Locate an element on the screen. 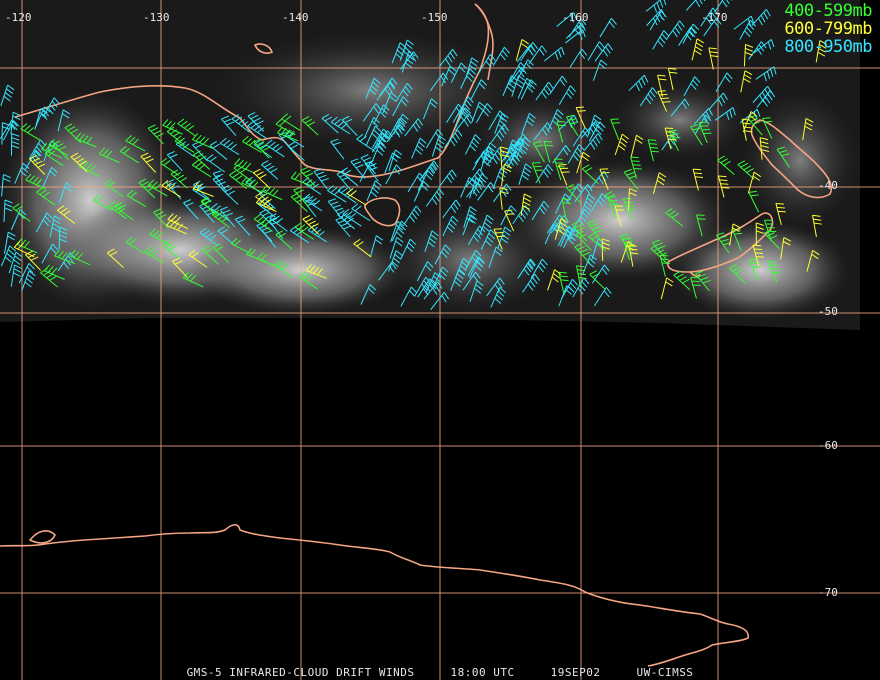 The image size is (880, 680). lat-label: -60 is located at coordinates (828, 445).